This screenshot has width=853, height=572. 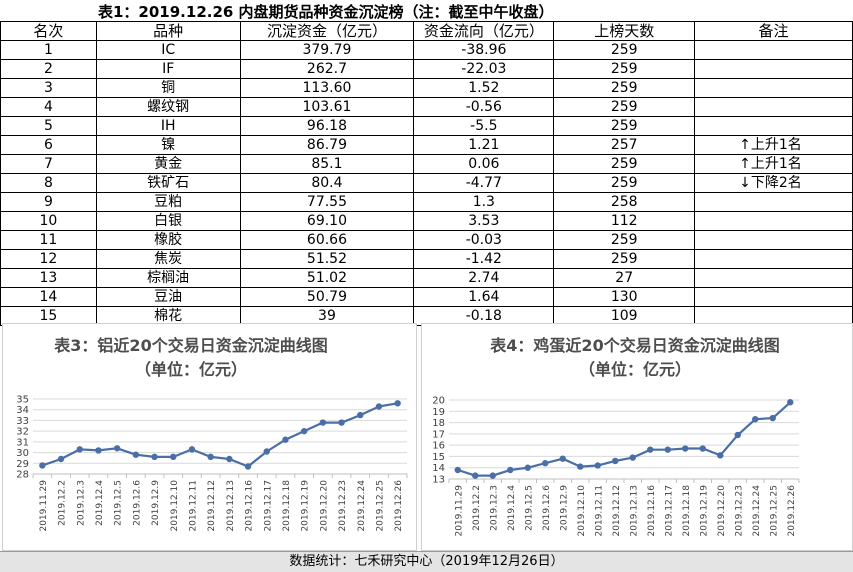 What do you see at coordinates (494, 508) in the screenshot?
I see `x-tick-label: 2019.12.3` at bounding box center [494, 508].